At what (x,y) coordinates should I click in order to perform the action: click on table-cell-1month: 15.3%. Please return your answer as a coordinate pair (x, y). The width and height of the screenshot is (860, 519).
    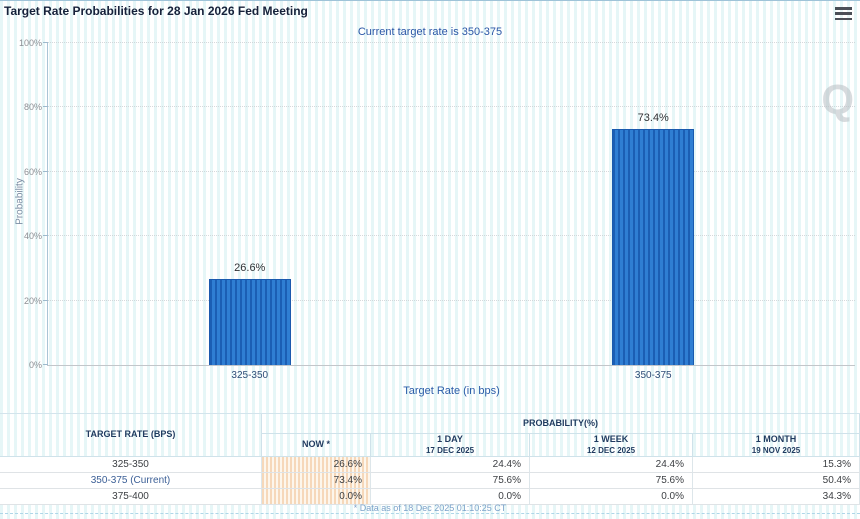
    Looking at the image, I should click on (776, 465).